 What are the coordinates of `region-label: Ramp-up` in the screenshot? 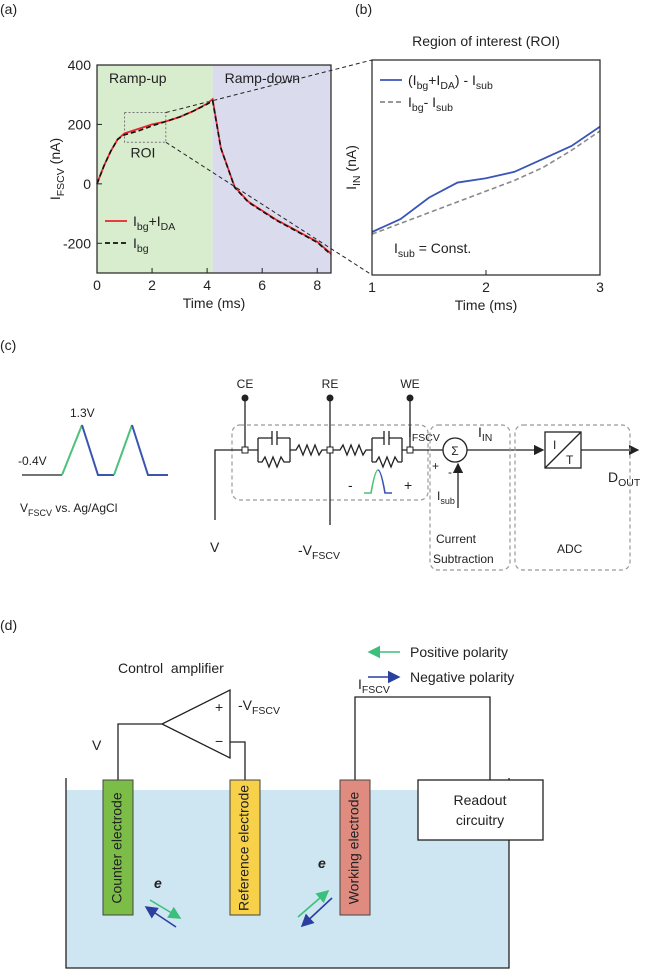 It's located at (138, 78).